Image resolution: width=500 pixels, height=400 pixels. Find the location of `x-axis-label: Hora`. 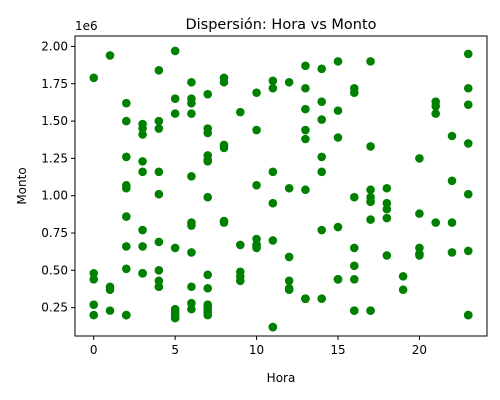

x-axis-label: Hora is located at coordinates (281, 378).